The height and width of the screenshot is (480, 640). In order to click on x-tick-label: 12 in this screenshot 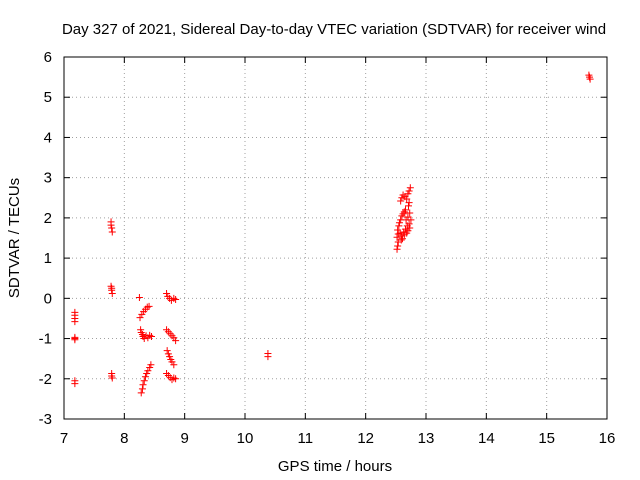, I will do `click(365, 438)`.